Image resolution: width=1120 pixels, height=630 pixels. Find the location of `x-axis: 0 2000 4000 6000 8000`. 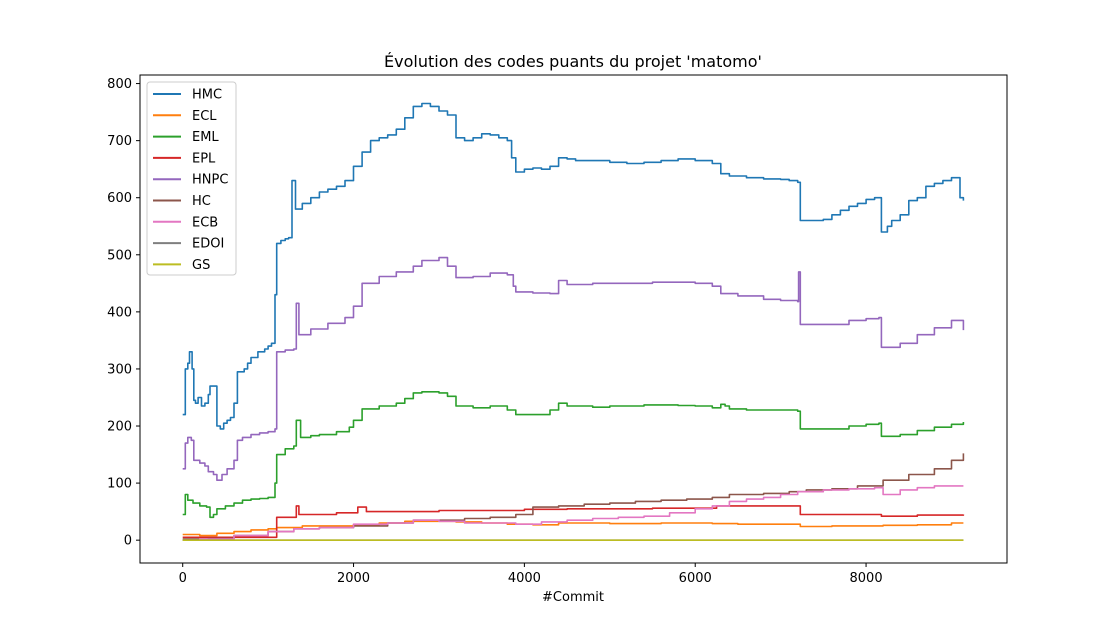

x-axis: 0 2000 4000 6000 8000 is located at coordinates (531, 574).